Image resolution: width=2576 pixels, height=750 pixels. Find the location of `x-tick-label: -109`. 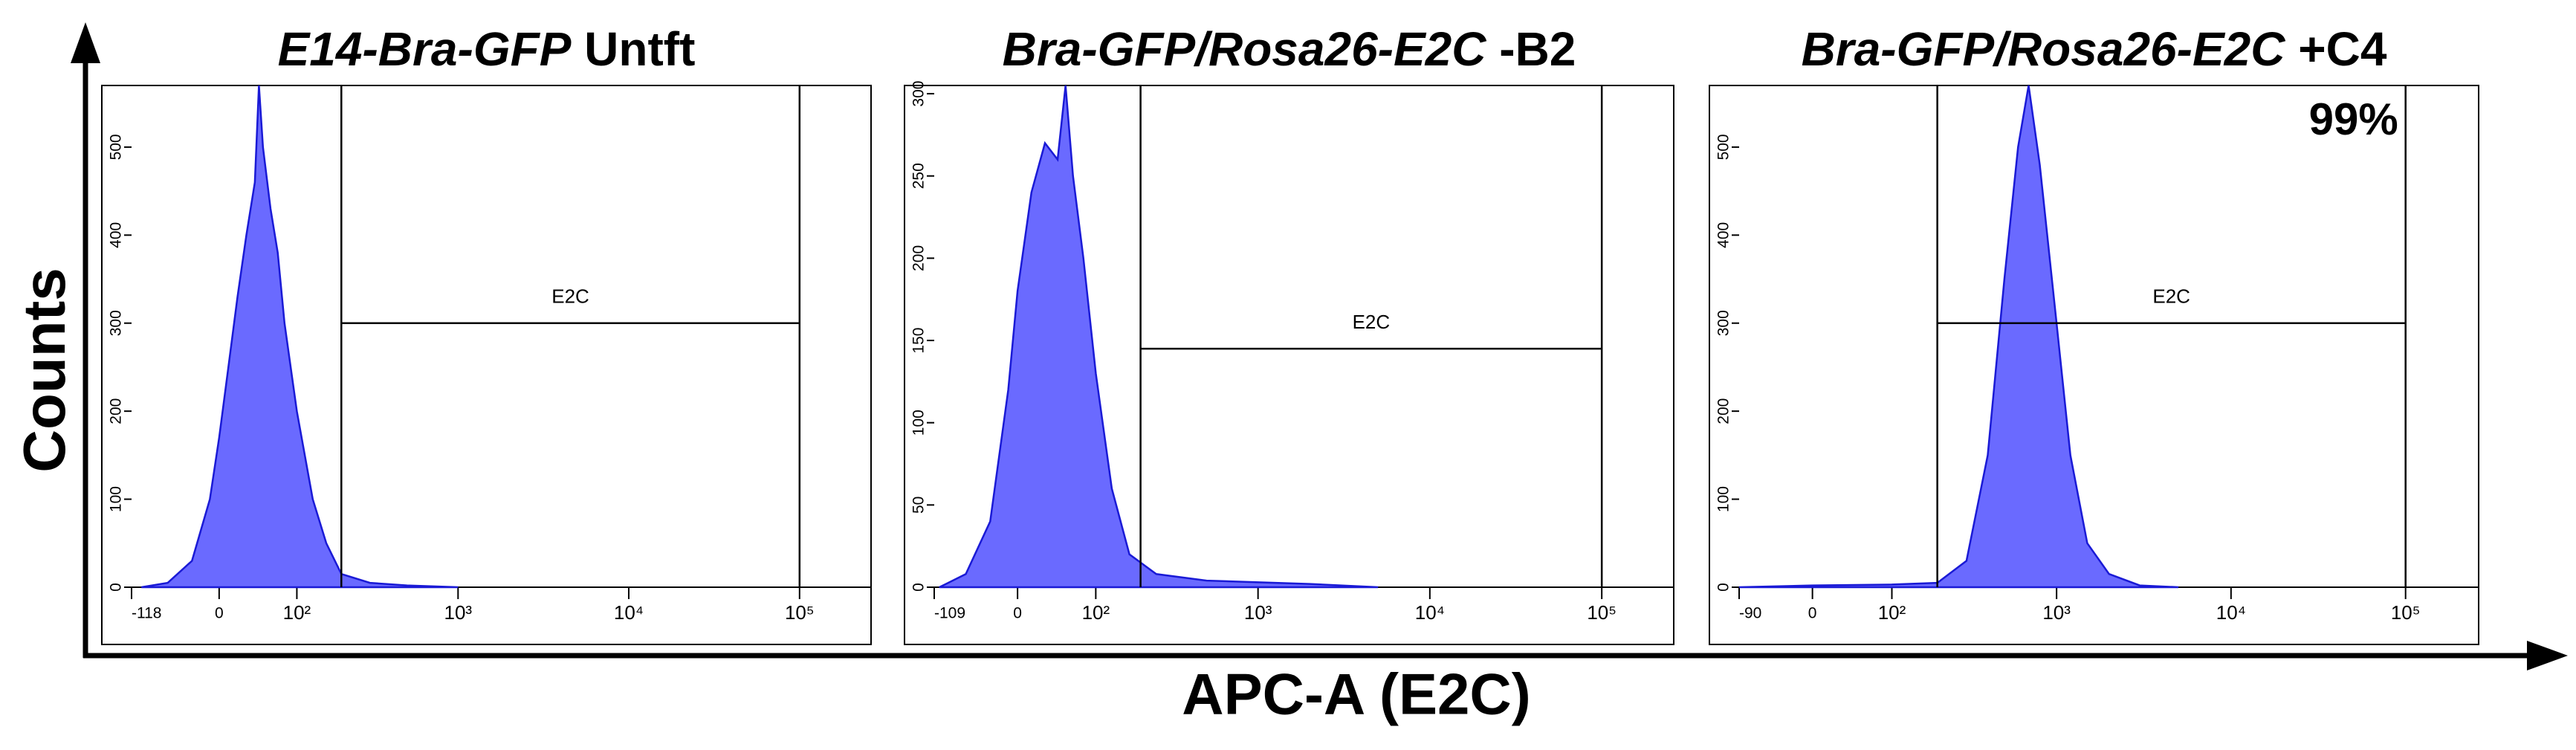

x-tick-label: -109 is located at coordinates (949, 613).